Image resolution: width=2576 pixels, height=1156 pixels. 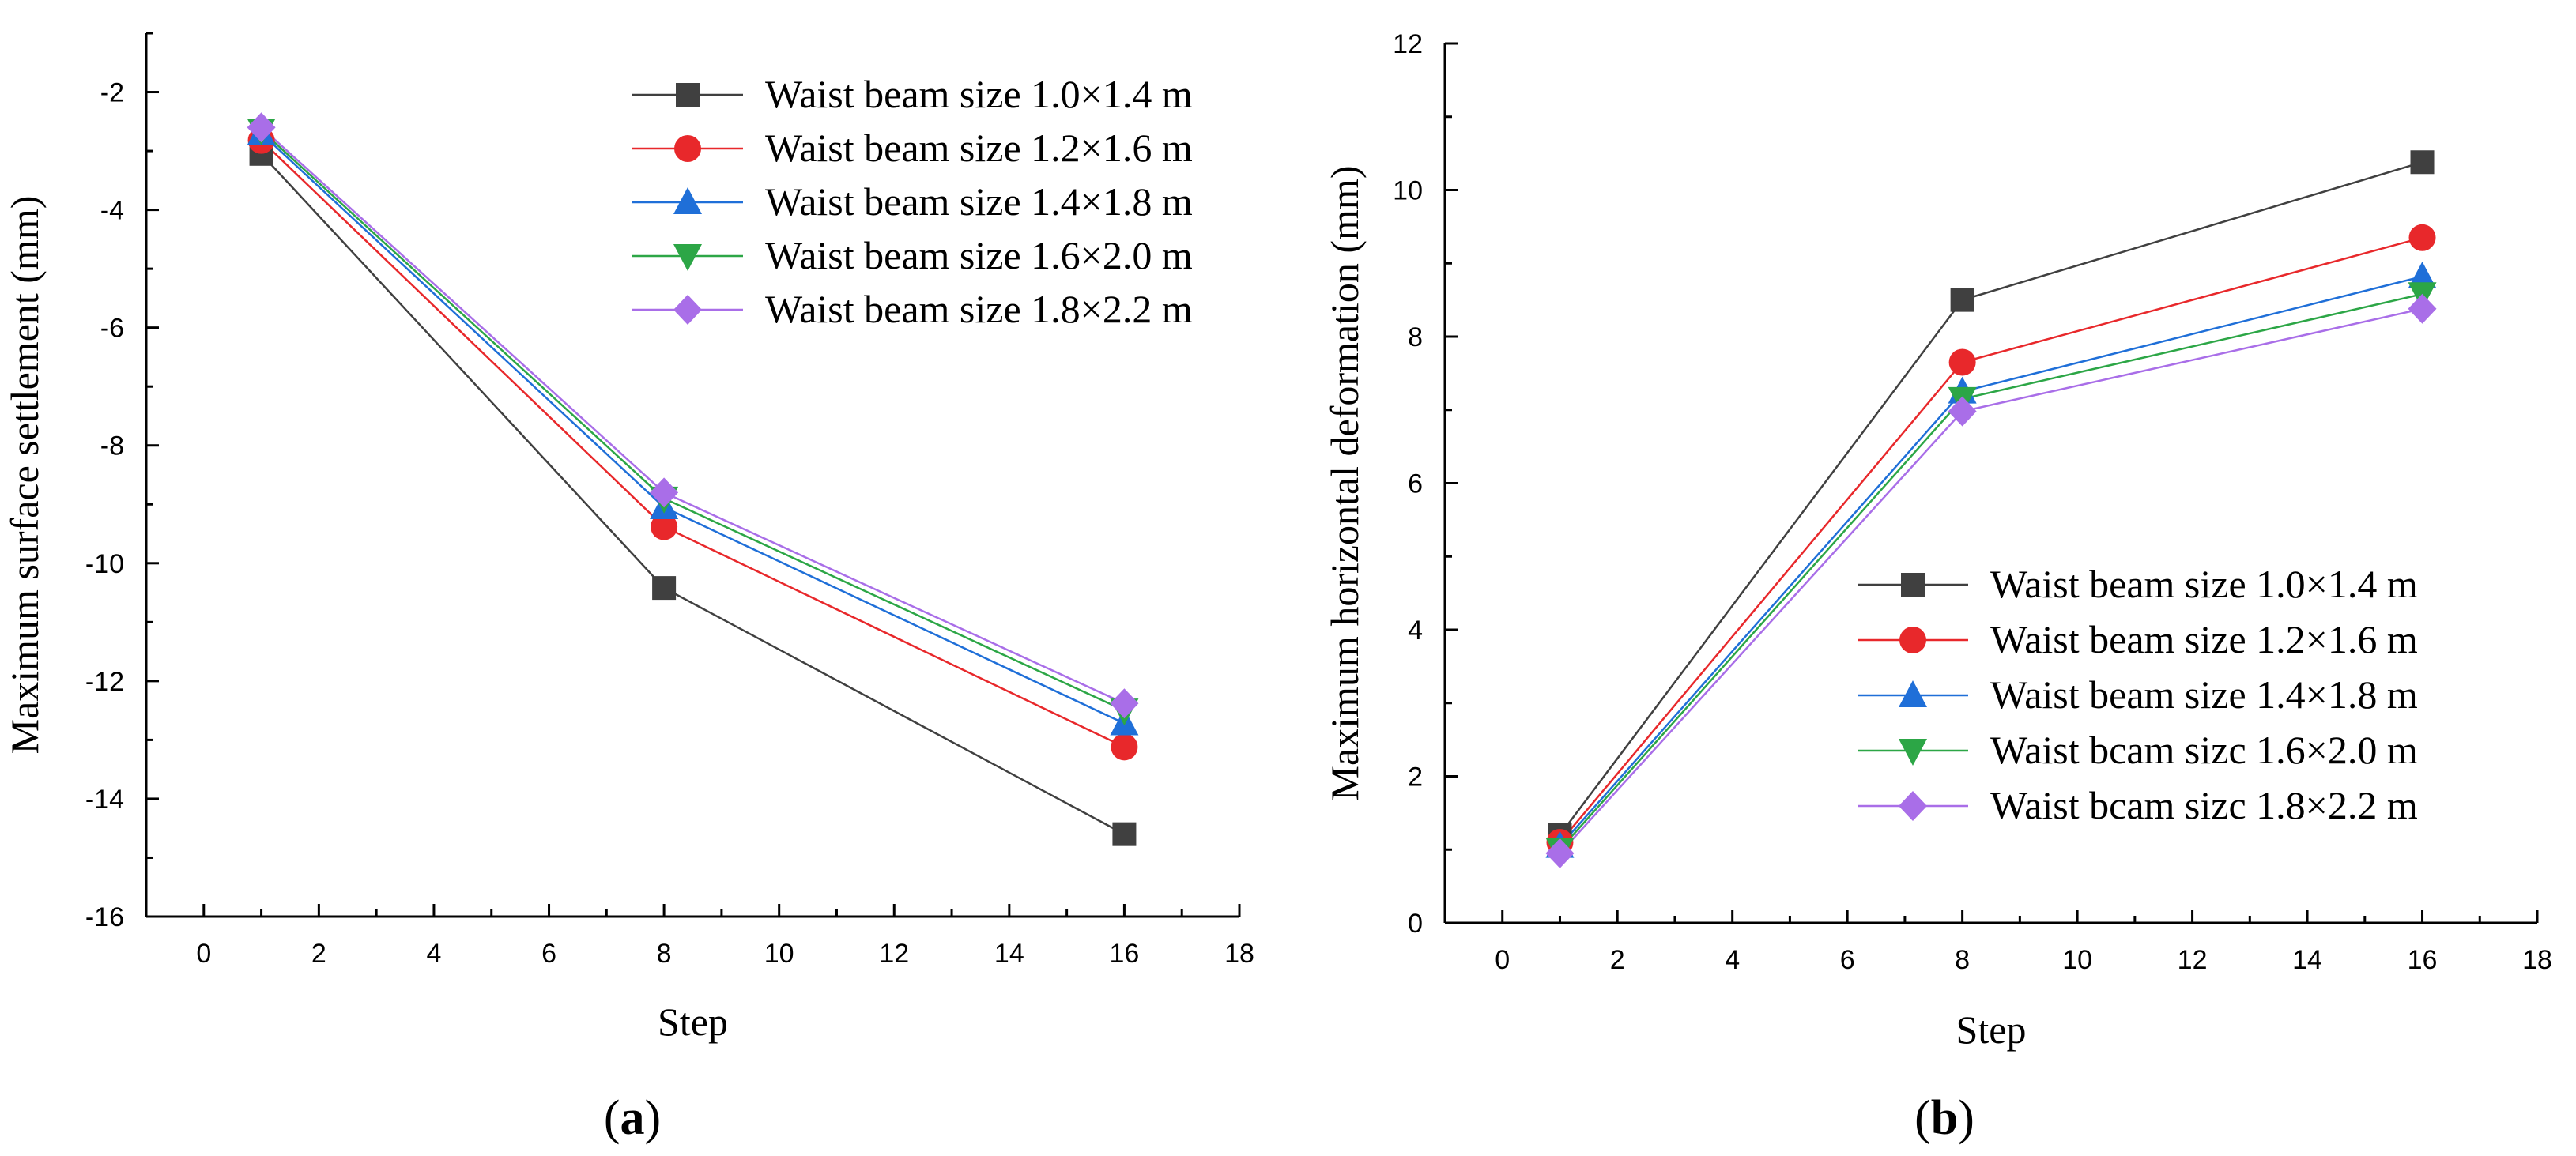 What do you see at coordinates (1944, 1118) in the screenshot?
I see `panel-label: (b)` at bounding box center [1944, 1118].